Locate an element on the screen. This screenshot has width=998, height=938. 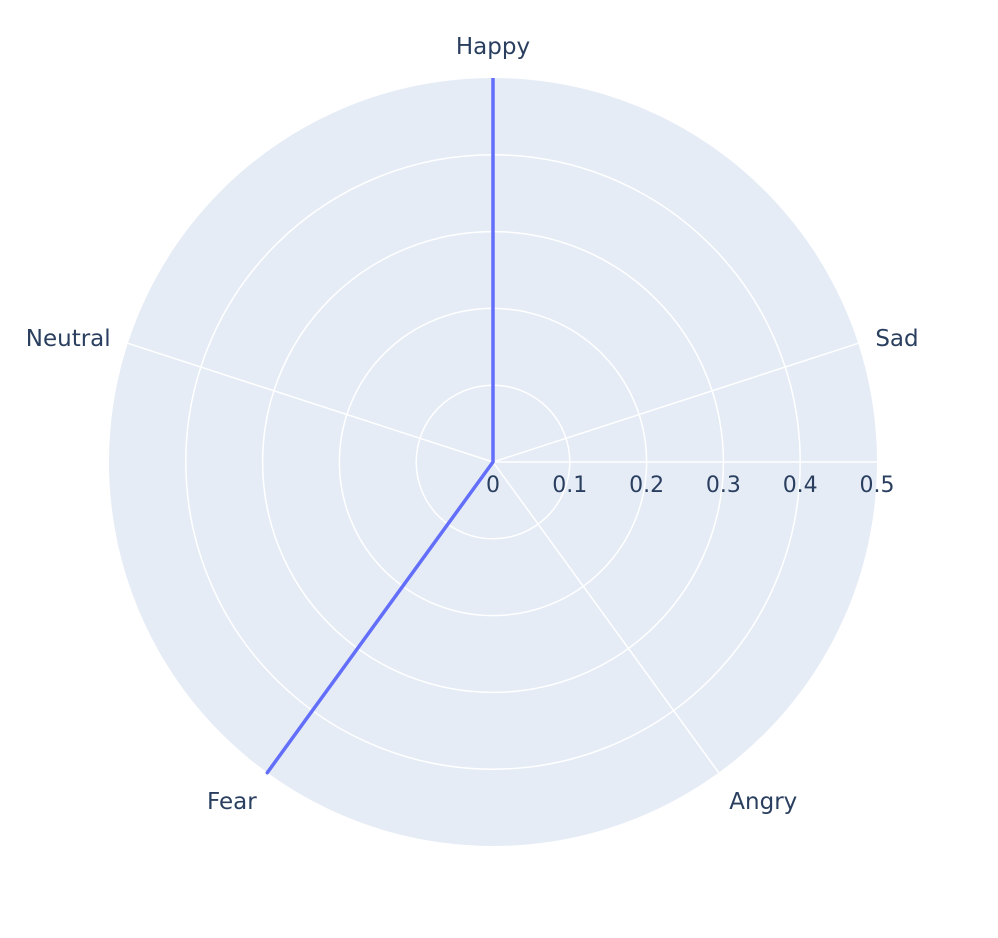
angular-label-fear: Fear is located at coordinates (232, 802).